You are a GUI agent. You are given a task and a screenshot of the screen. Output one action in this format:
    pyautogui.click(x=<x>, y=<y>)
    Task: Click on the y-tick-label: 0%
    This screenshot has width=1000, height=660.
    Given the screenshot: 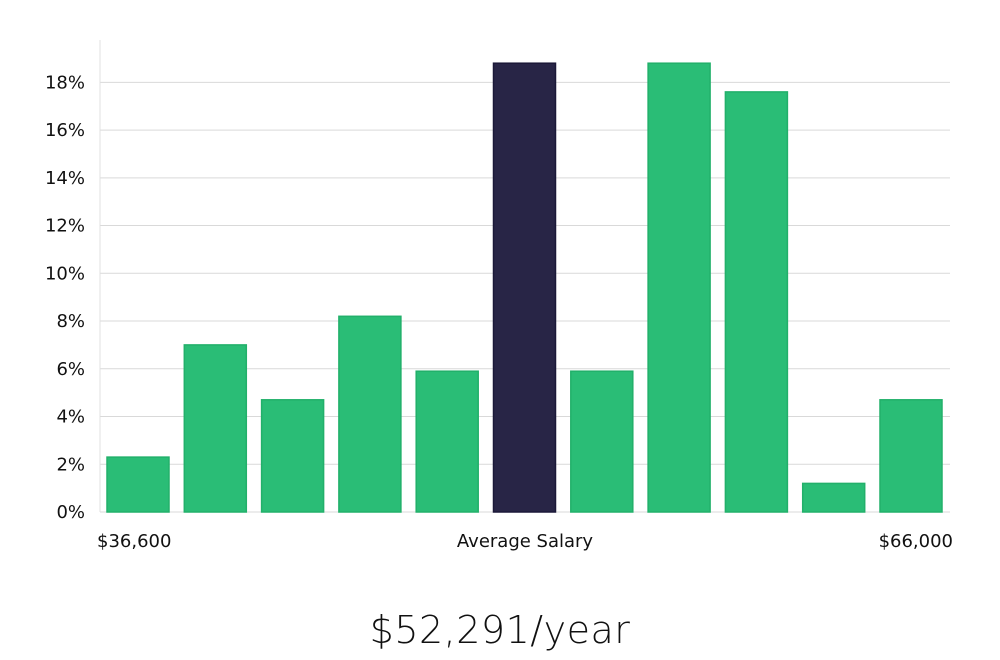 What is the action you would take?
    pyautogui.click(x=70, y=512)
    